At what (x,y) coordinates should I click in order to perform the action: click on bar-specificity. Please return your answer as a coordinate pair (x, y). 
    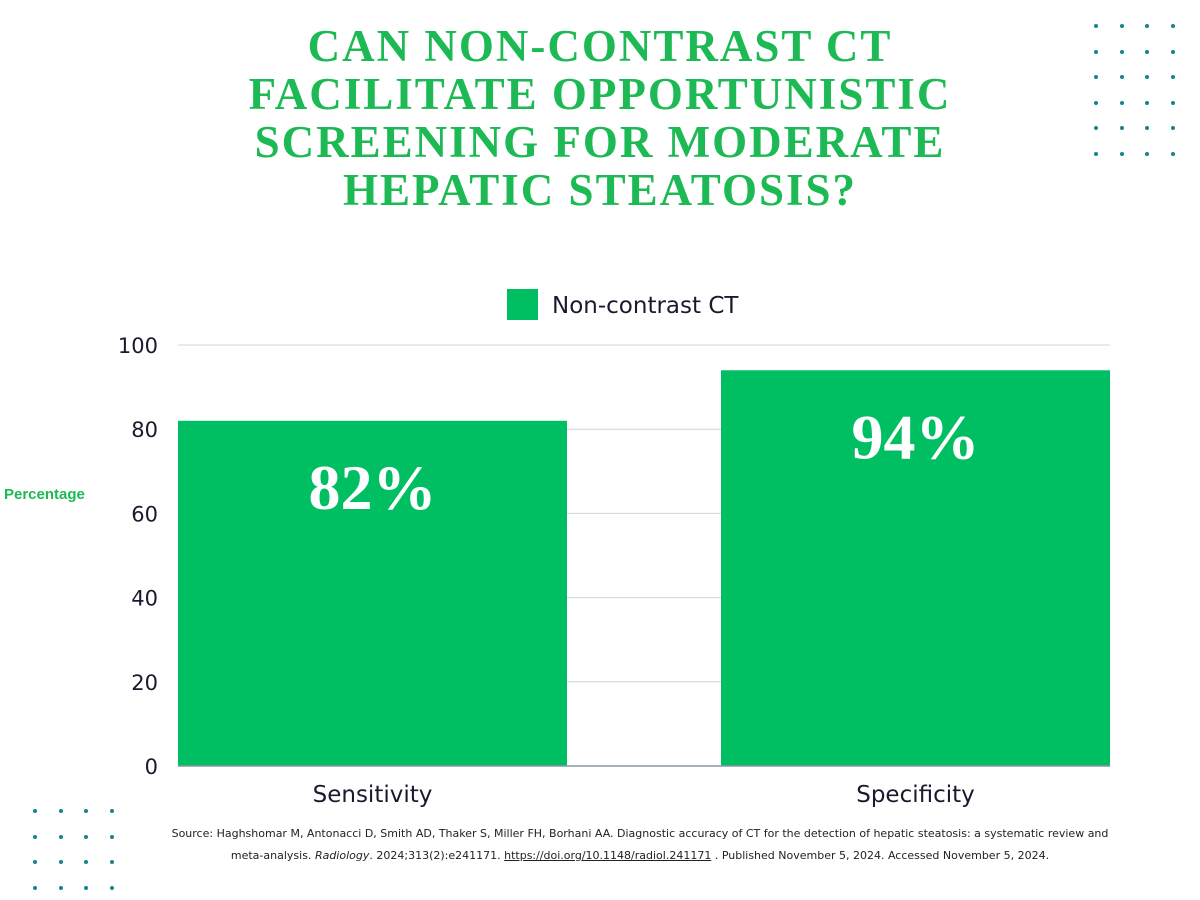
    Looking at the image, I should click on (915, 568).